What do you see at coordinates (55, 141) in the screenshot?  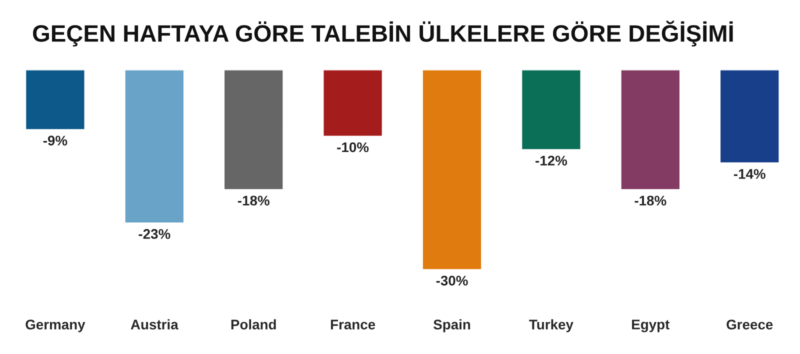 I see `data-label: -9%` at bounding box center [55, 141].